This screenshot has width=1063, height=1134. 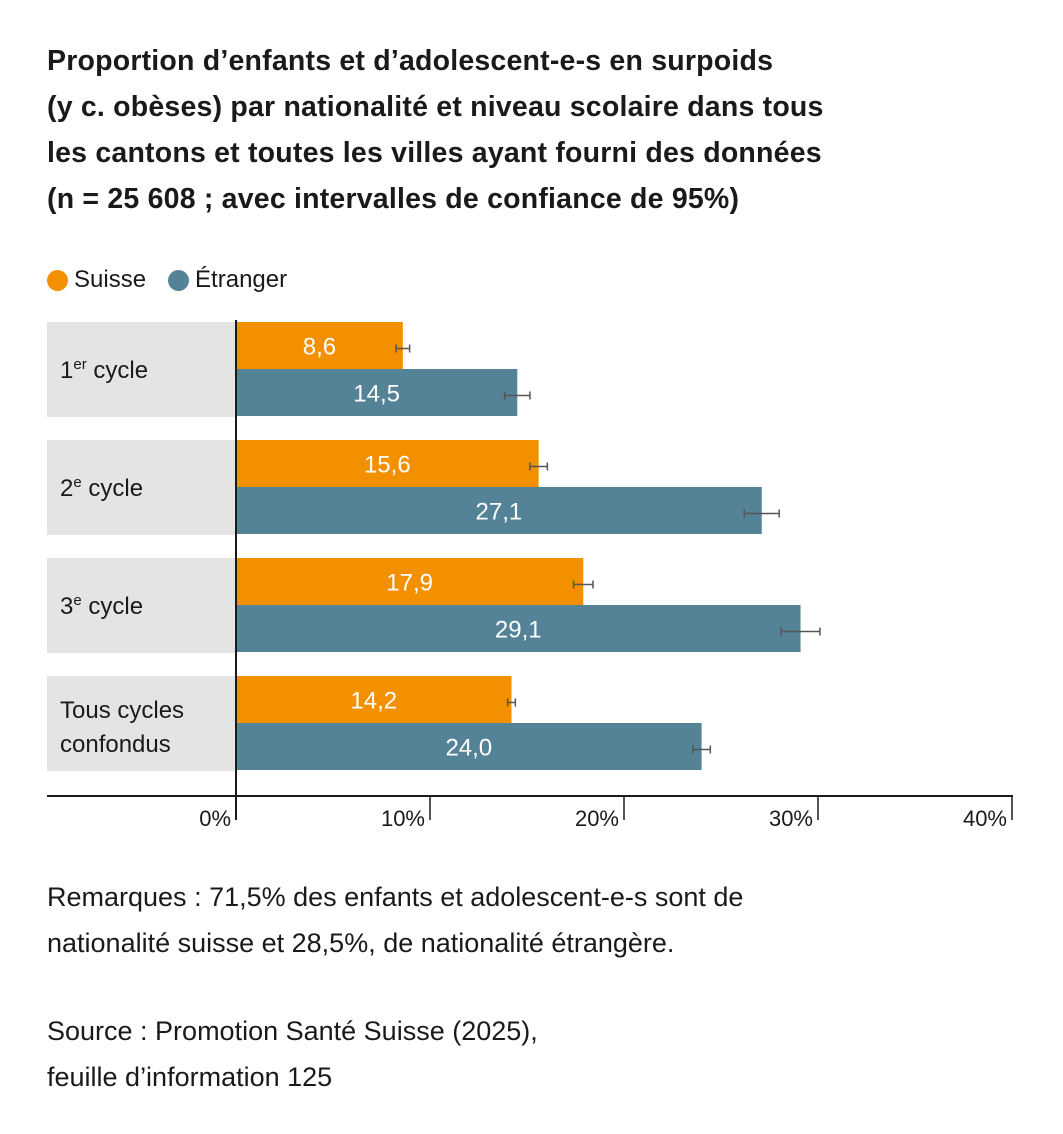 I want to click on category-label: 2e cycle, so click(x=101, y=488).